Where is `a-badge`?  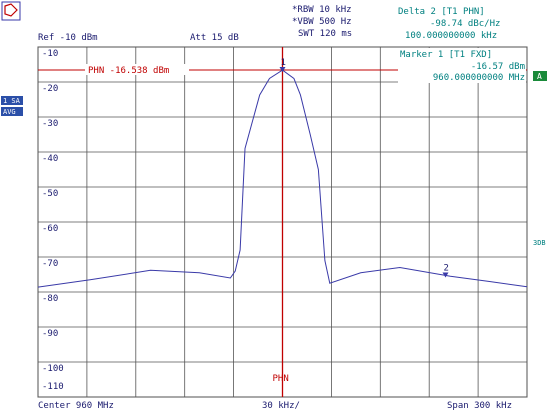 a-badge is located at coordinates (540, 76).